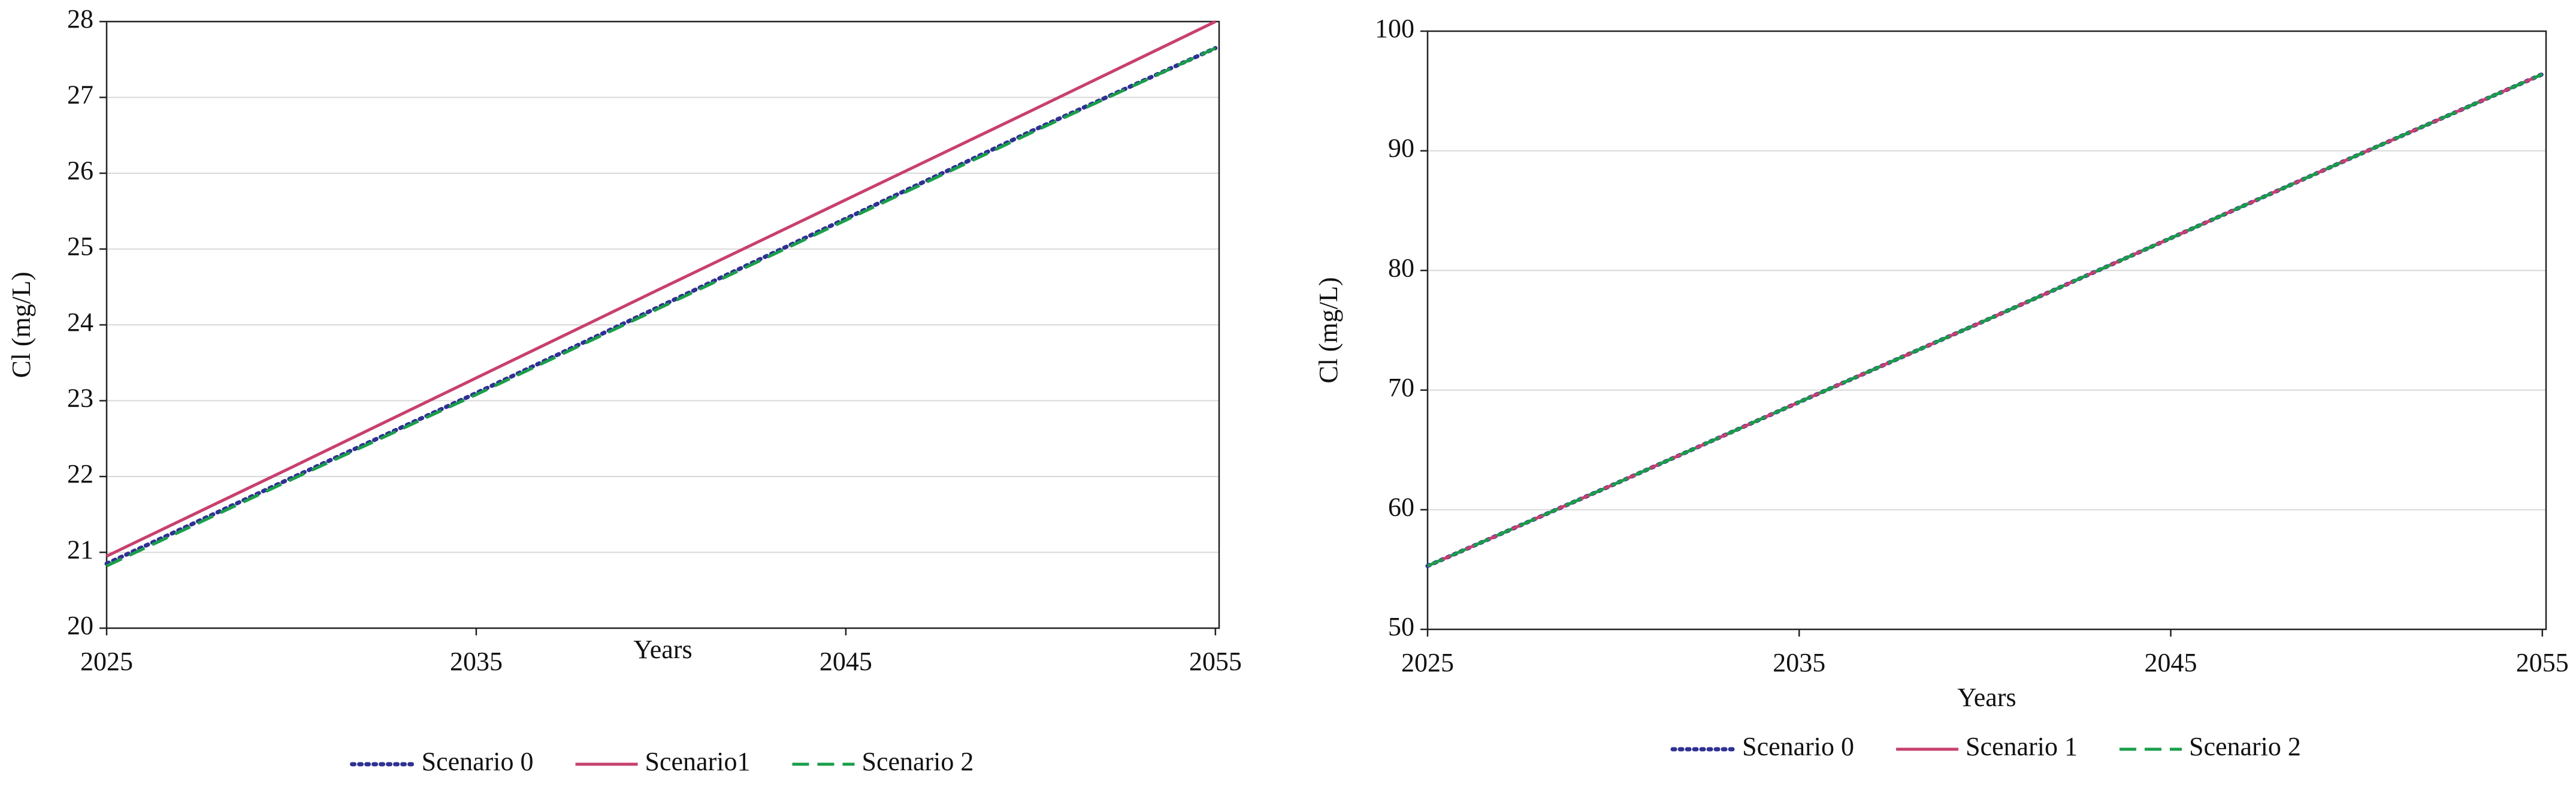 The width and height of the screenshot is (2576, 790). Describe the element at coordinates (698, 761) in the screenshot. I see `legend-label: Scenario1` at that location.